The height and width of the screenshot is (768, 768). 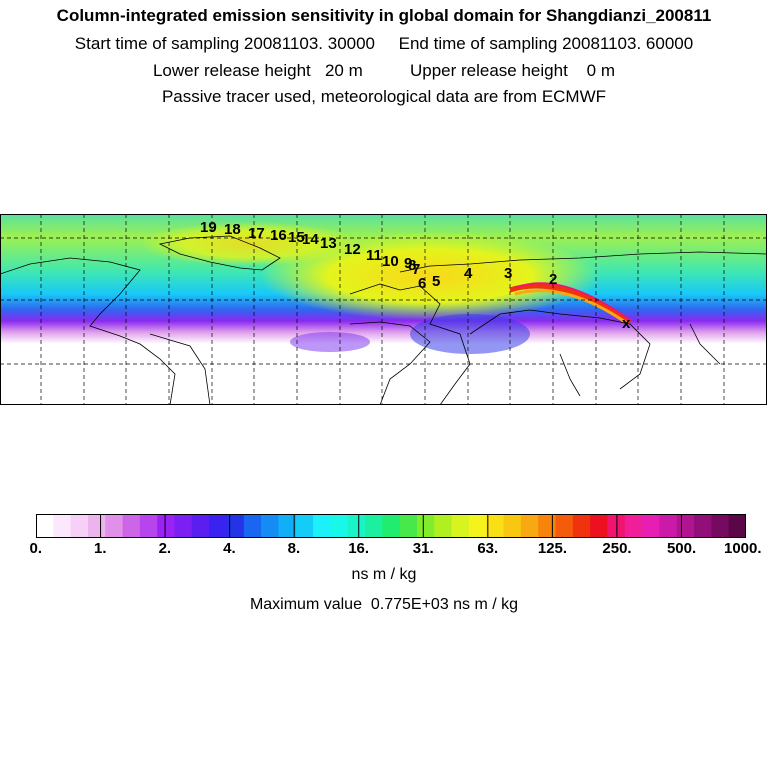 What do you see at coordinates (570, 304) in the screenshot?
I see `transport-plume` at bounding box center [570, 304].